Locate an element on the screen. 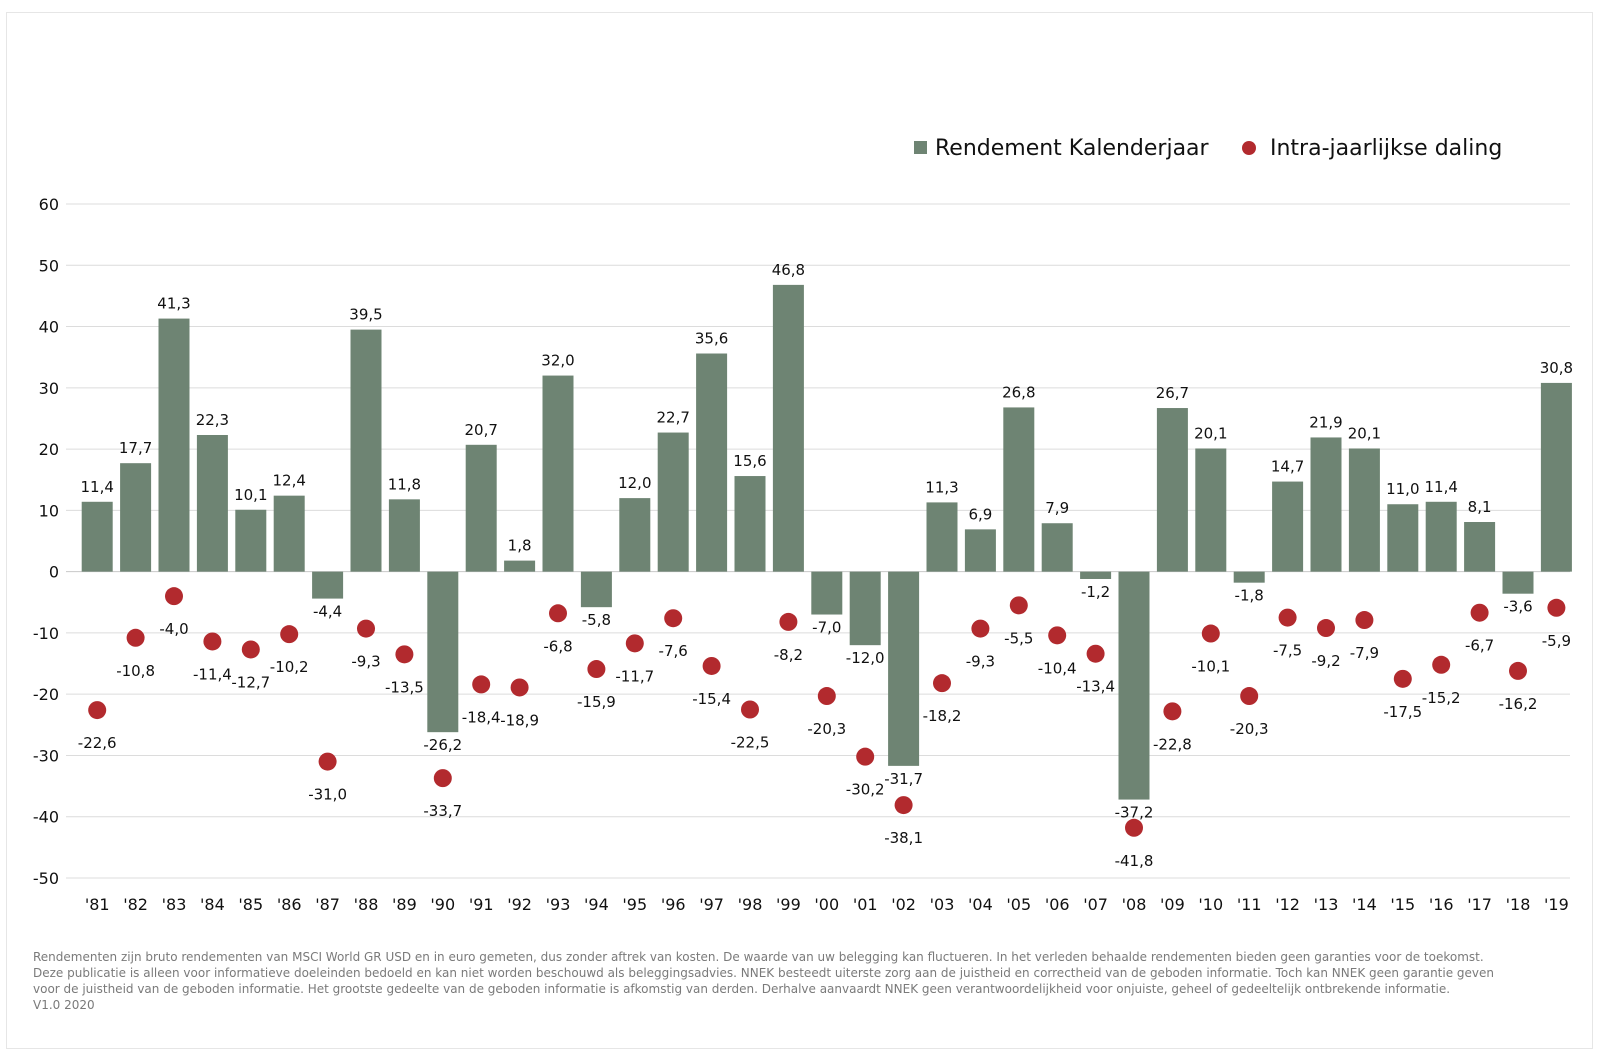  dot-value-label: -31,0 is located at coordinates (327, 795).